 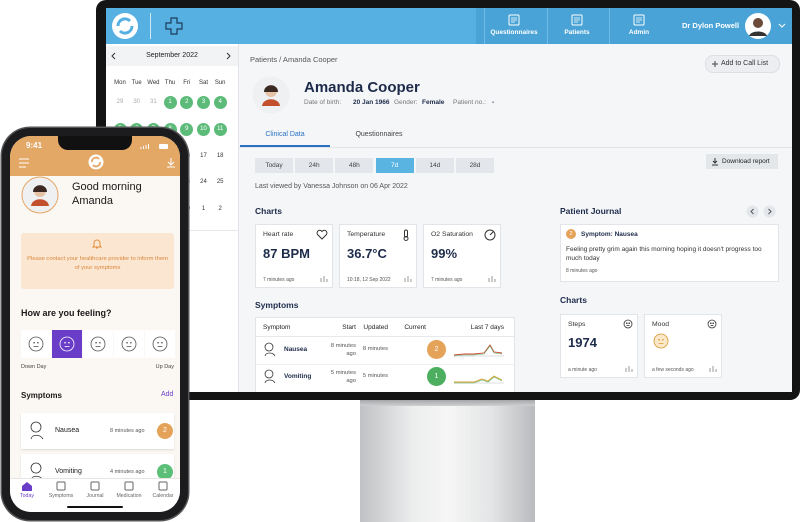 What do you see at coordinates (278, 234) in the screenshot?
I see `vital-label: Heart rate` at bounding box center [278, 234].